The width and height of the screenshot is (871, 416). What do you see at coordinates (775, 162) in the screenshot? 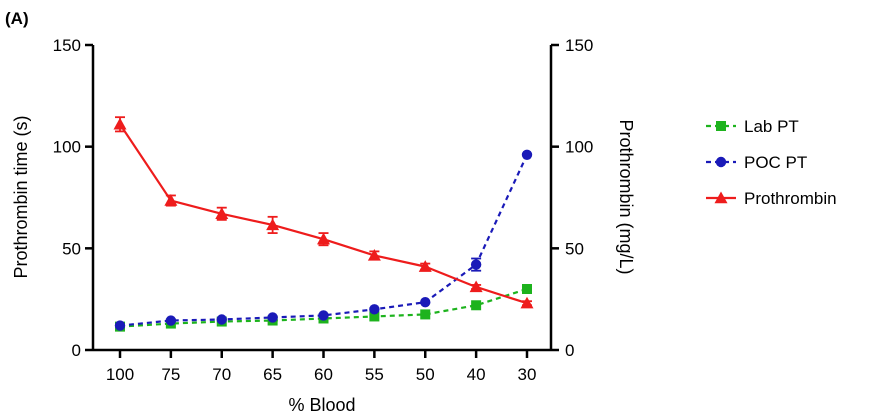
I see `legend-label: POC PT` at bounding box center [775, 162].